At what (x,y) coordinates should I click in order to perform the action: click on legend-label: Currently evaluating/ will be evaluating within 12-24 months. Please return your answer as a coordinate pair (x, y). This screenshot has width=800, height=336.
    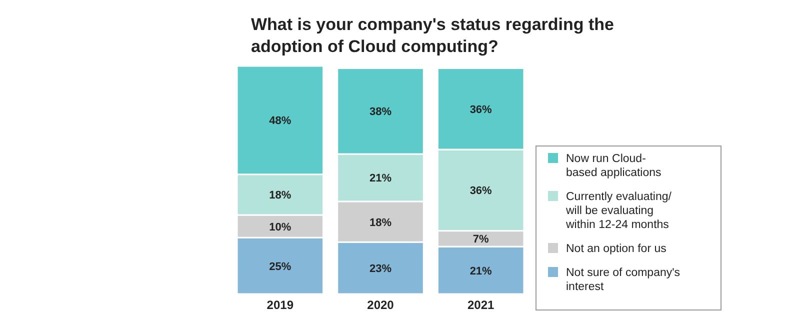
    Looking at the image, I should click on (618, 211).